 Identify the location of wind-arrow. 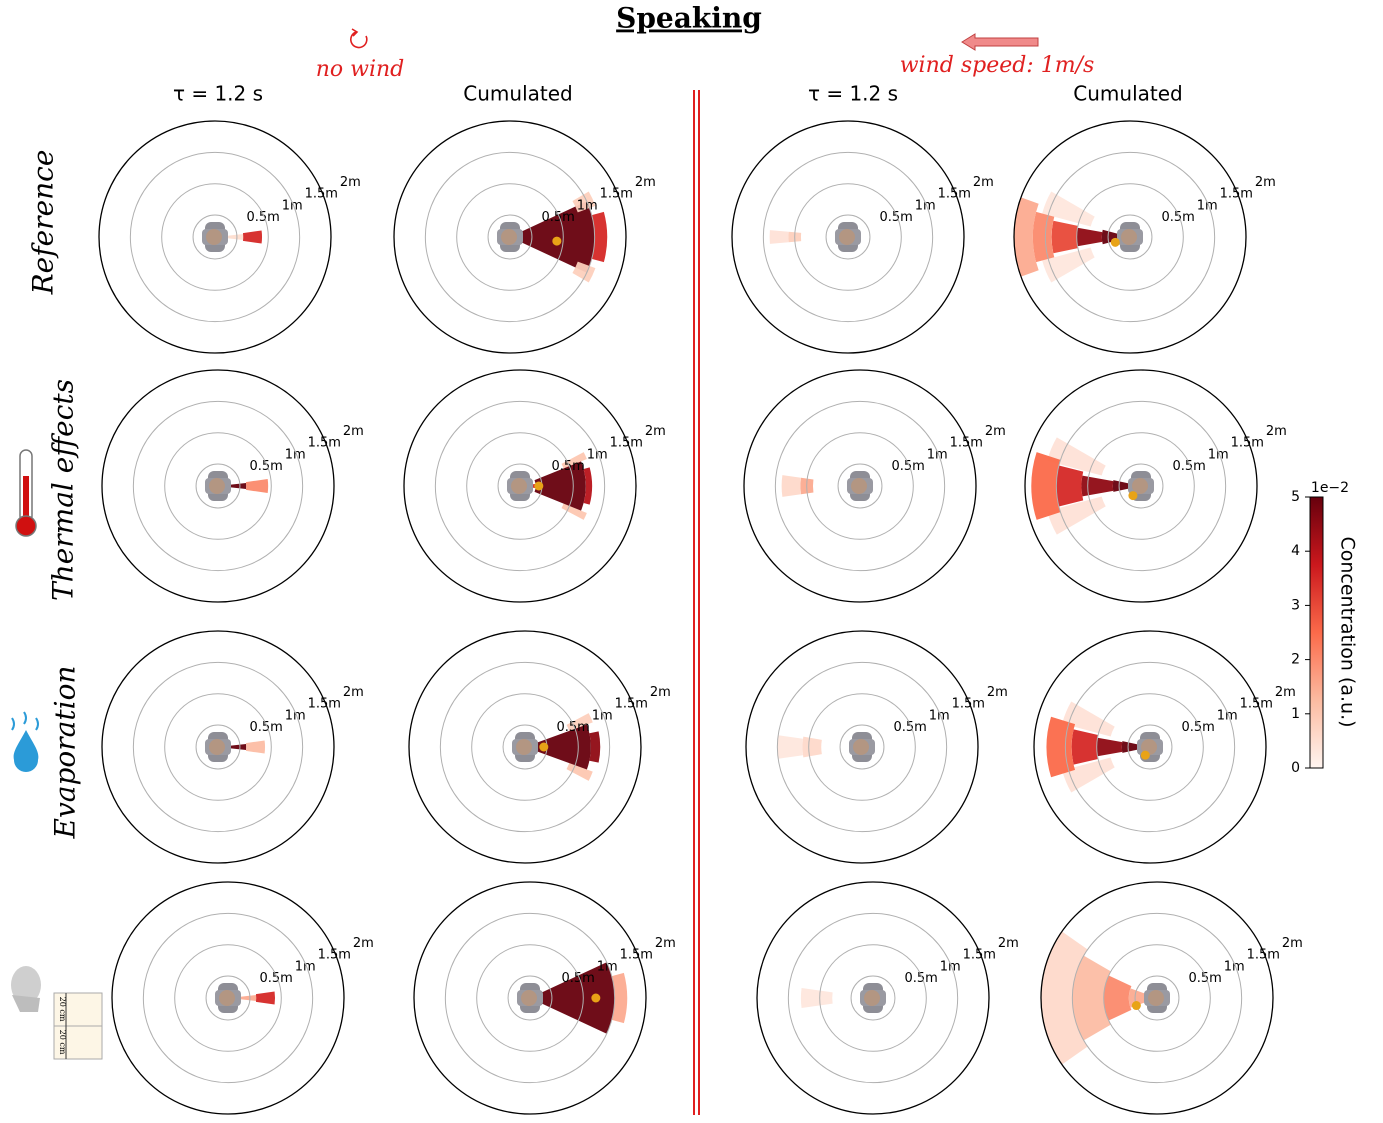
(1000, 42).